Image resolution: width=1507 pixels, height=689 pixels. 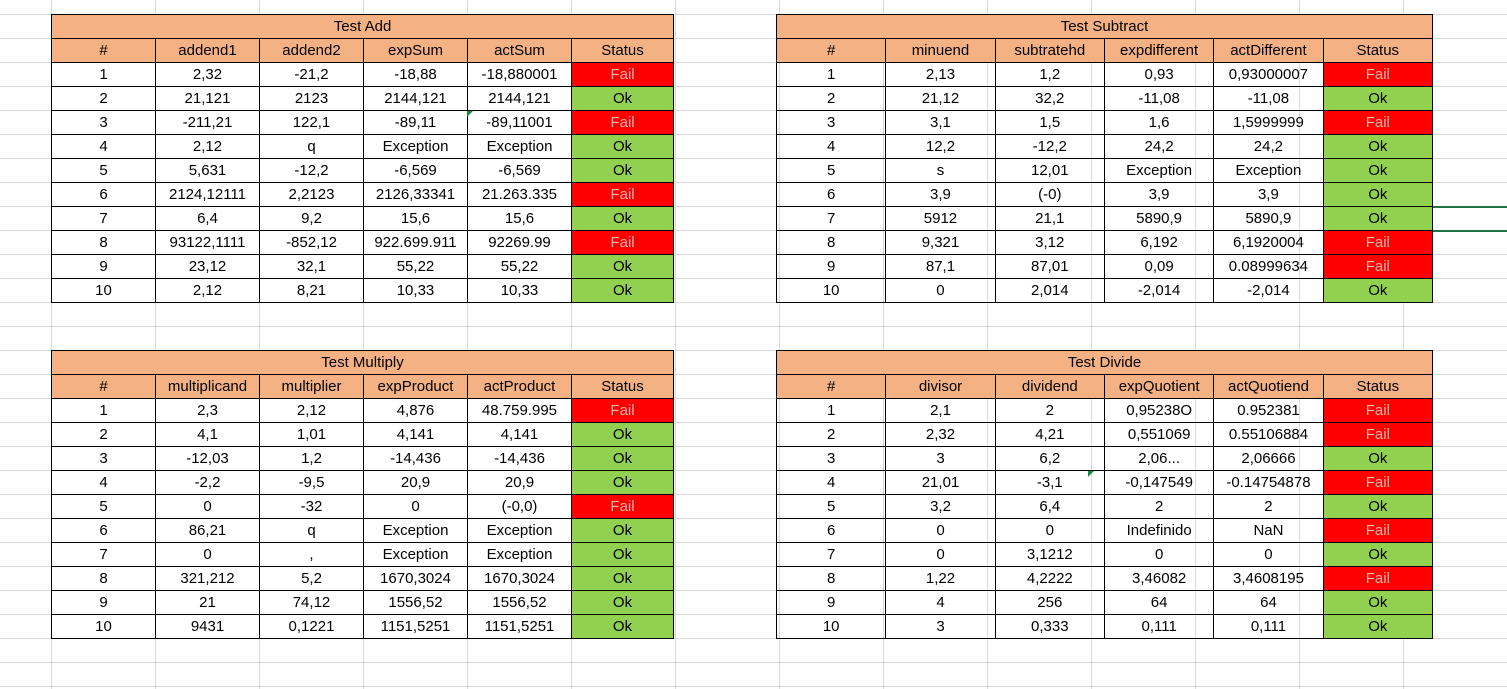 I want to click on table-cell: -9,5, so click(x=311, y=482).